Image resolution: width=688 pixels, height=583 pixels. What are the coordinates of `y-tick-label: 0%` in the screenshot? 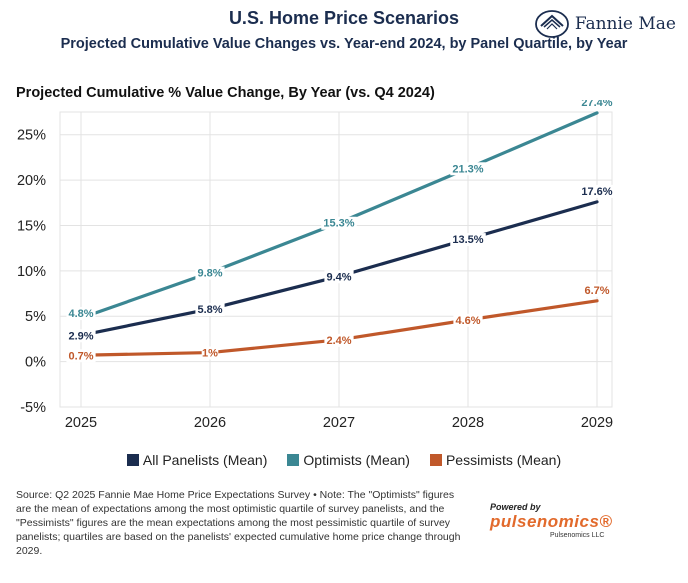 It's located at (35, 363).